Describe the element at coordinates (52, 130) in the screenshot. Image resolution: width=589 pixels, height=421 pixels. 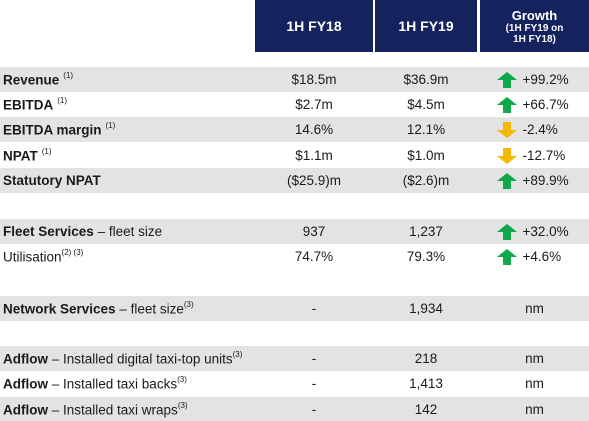
I see `row-label-bold: EBITDA margin` at that location.